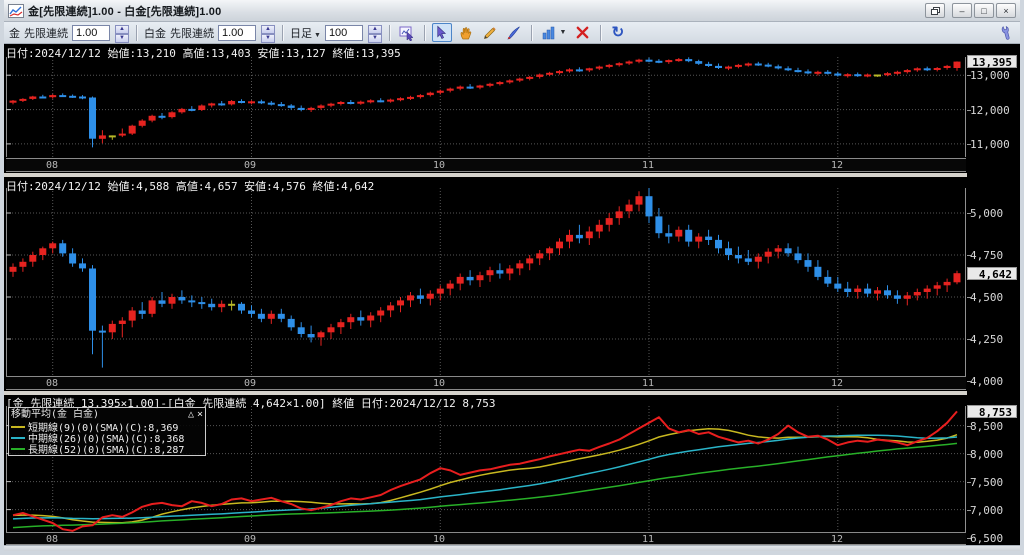 The height and width of the screenshot is (555, 1024). I want to click on platinum-series-label: 先限連続, so click(192, 33).